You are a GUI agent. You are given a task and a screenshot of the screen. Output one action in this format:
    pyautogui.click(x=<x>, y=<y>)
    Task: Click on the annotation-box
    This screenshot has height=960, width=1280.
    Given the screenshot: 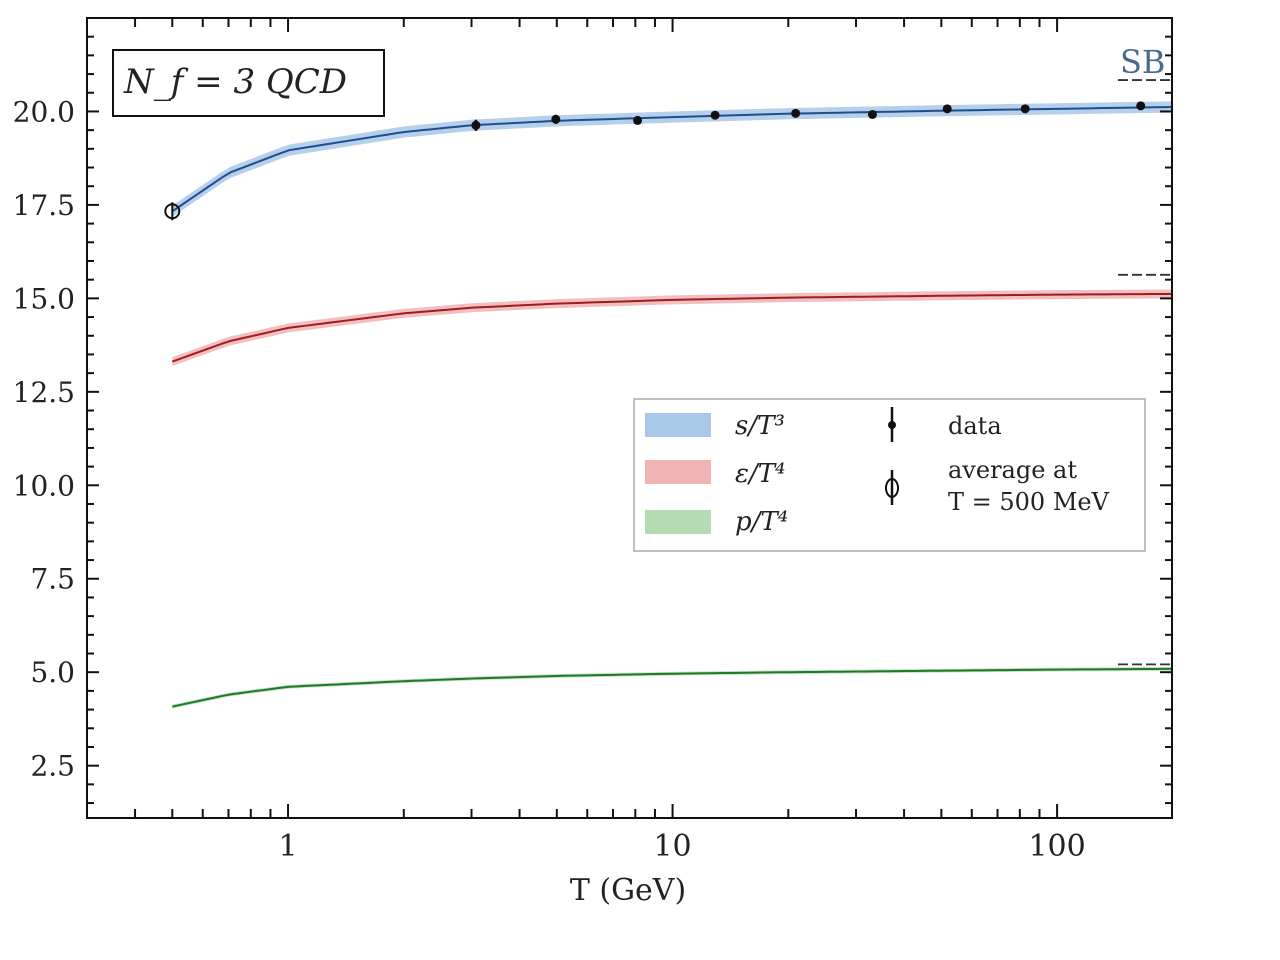 What is the action you would take?
    pyautogui.click(x=248, y=83)
    